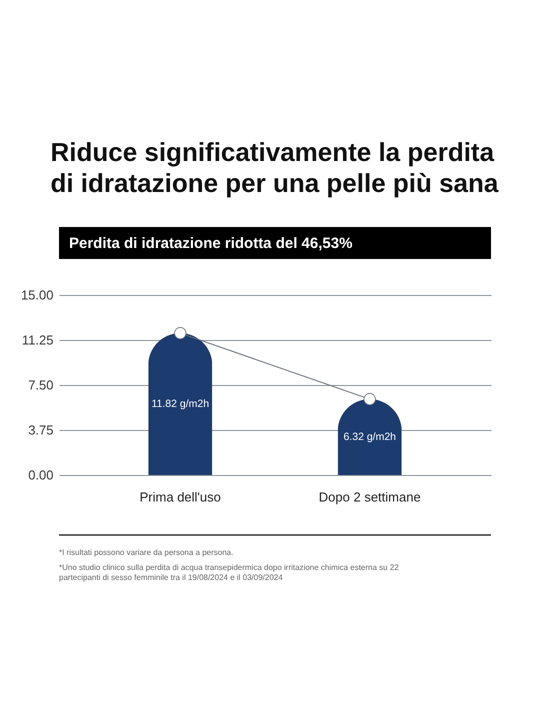 This screenshot has height=720, width=540. What do you see at coordinates (41, 385) in the screenshot?
I see `y-tick-label: 7.50` at bounding box center [41, 385].